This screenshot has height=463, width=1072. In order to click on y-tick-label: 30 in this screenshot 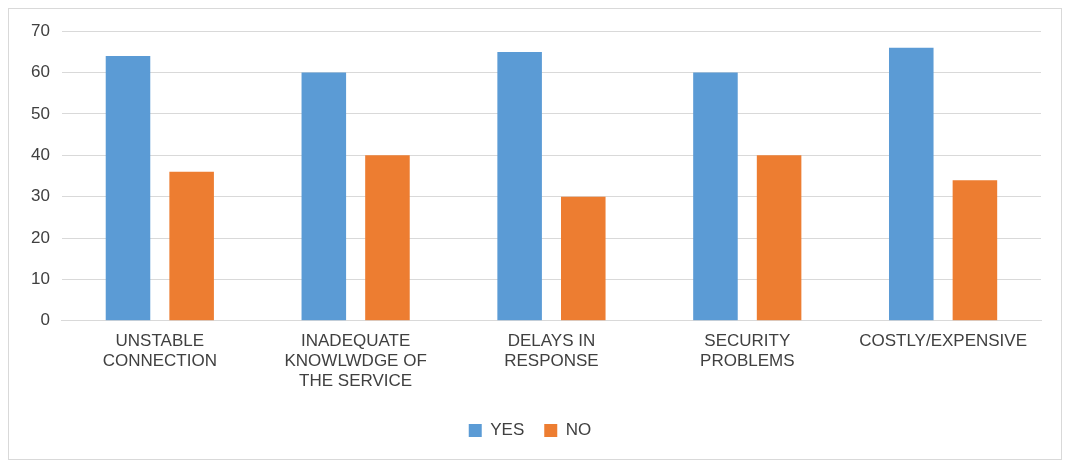, I will do `click(40, 196)`.